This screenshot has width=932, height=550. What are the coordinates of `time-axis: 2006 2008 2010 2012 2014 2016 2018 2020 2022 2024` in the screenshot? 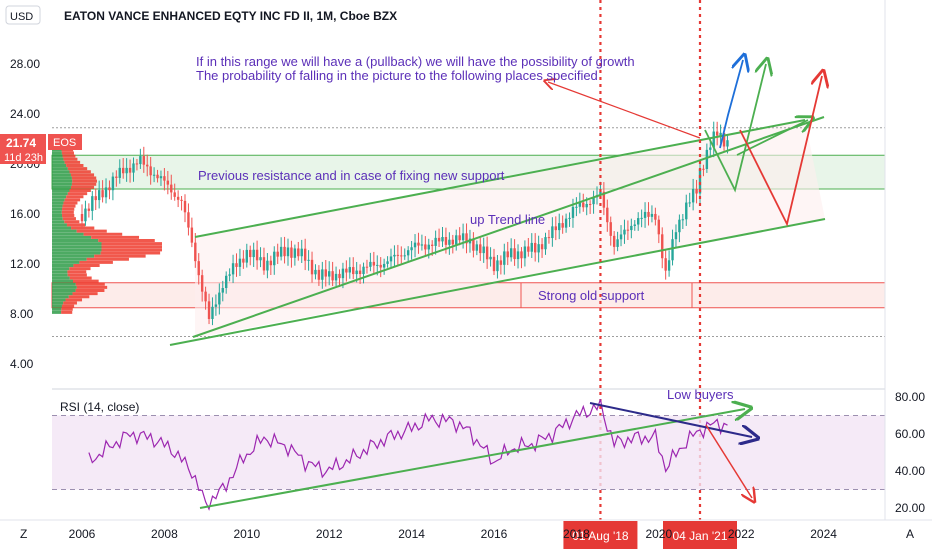 It's located at (466, 530).